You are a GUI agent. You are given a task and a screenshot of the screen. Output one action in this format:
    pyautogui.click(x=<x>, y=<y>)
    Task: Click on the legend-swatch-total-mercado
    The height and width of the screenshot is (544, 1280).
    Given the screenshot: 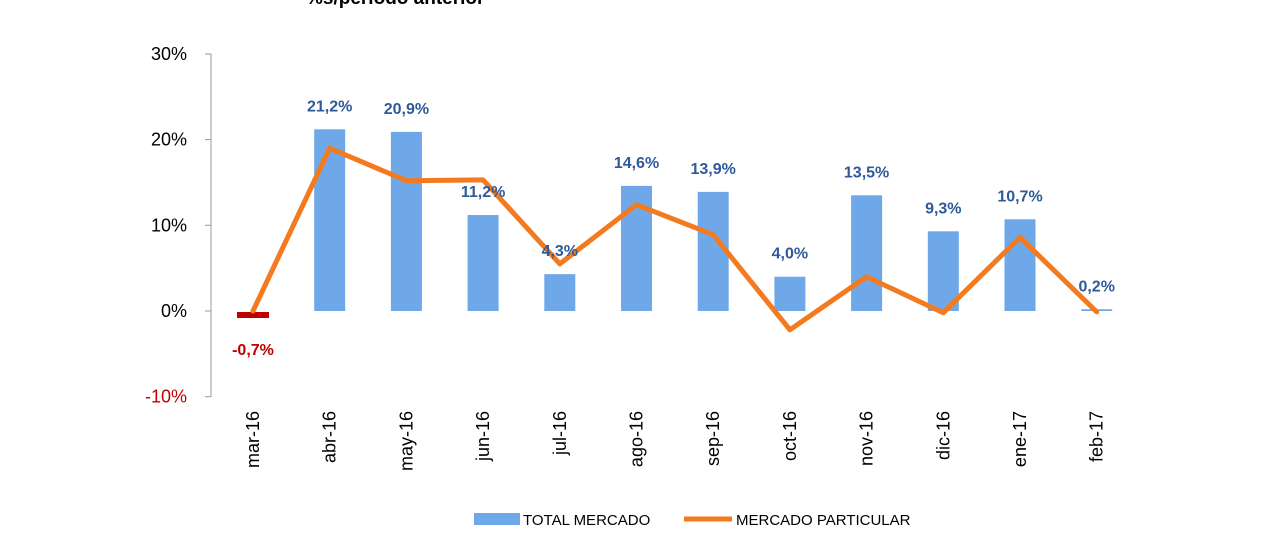 What is the action you would take?
    pyautogui.click(x=497, y=519)
    